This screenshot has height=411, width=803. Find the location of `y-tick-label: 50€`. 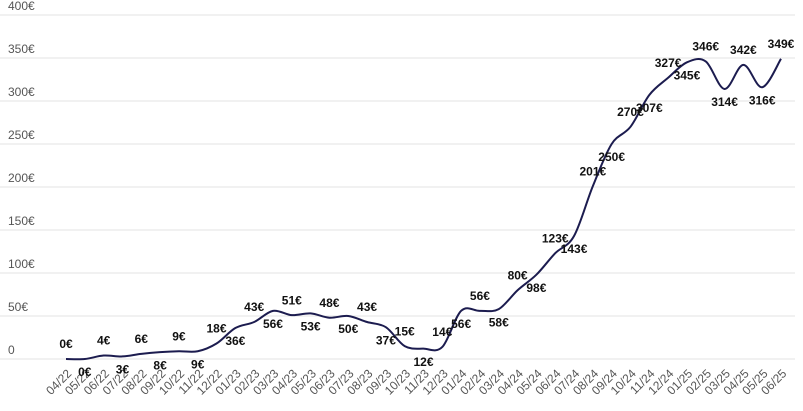

y-tick-label: 50€ is located at coordinates (18, 307).